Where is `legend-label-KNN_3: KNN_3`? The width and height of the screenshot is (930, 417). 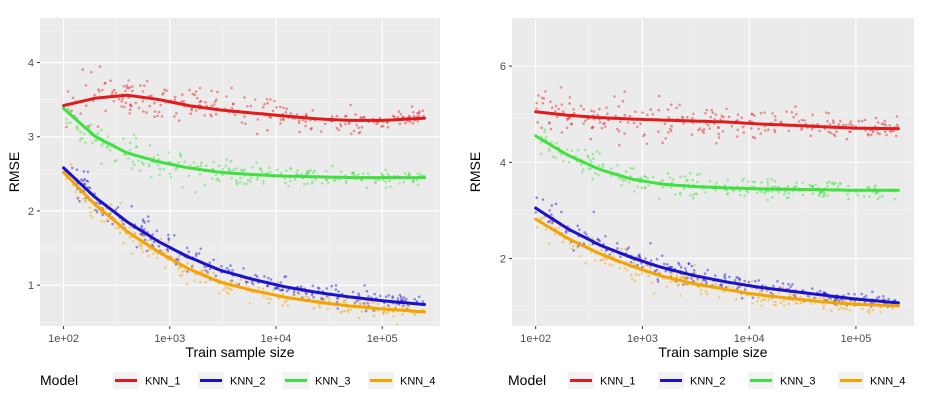 legend-label-KNN_3: KNN_3 is located at coordinates (332, 382).